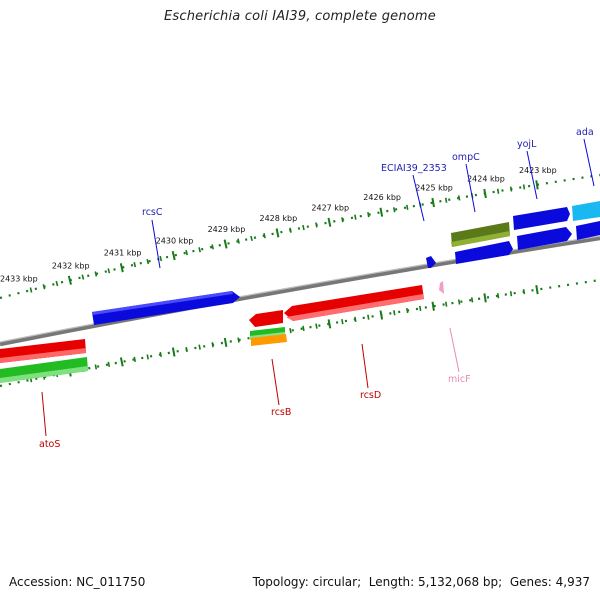 This screenshot has width=600, height=600. I want to click on ruler-tick-label: 2425 kbp, so click(434, 188).